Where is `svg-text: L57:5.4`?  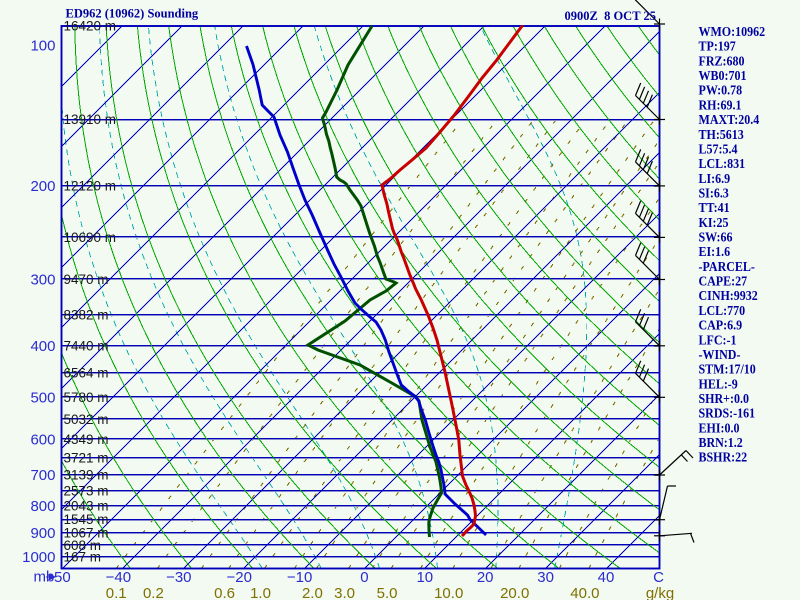 svg-text: L57:5.4 is located at coordinates (718, 148).